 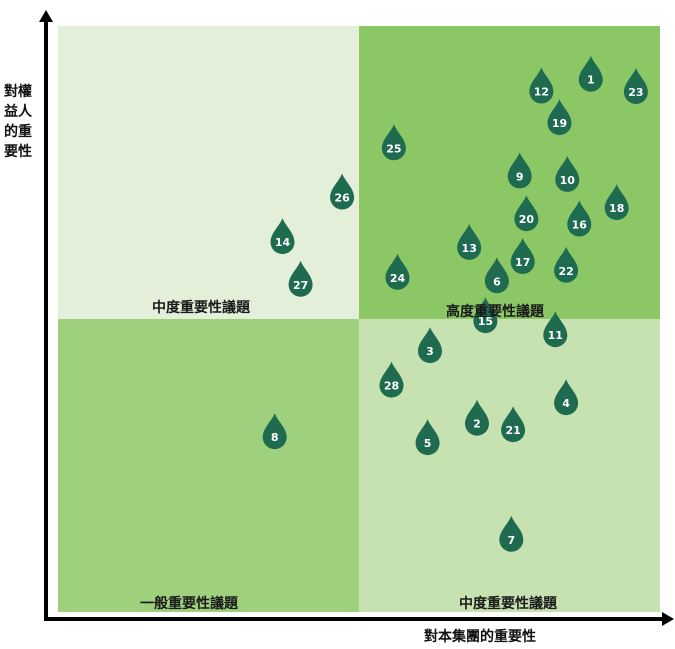 What do you see at coordinates (342, 198) in the screenshot?
I see `point-label: 26` at bounding box center [342, 198].